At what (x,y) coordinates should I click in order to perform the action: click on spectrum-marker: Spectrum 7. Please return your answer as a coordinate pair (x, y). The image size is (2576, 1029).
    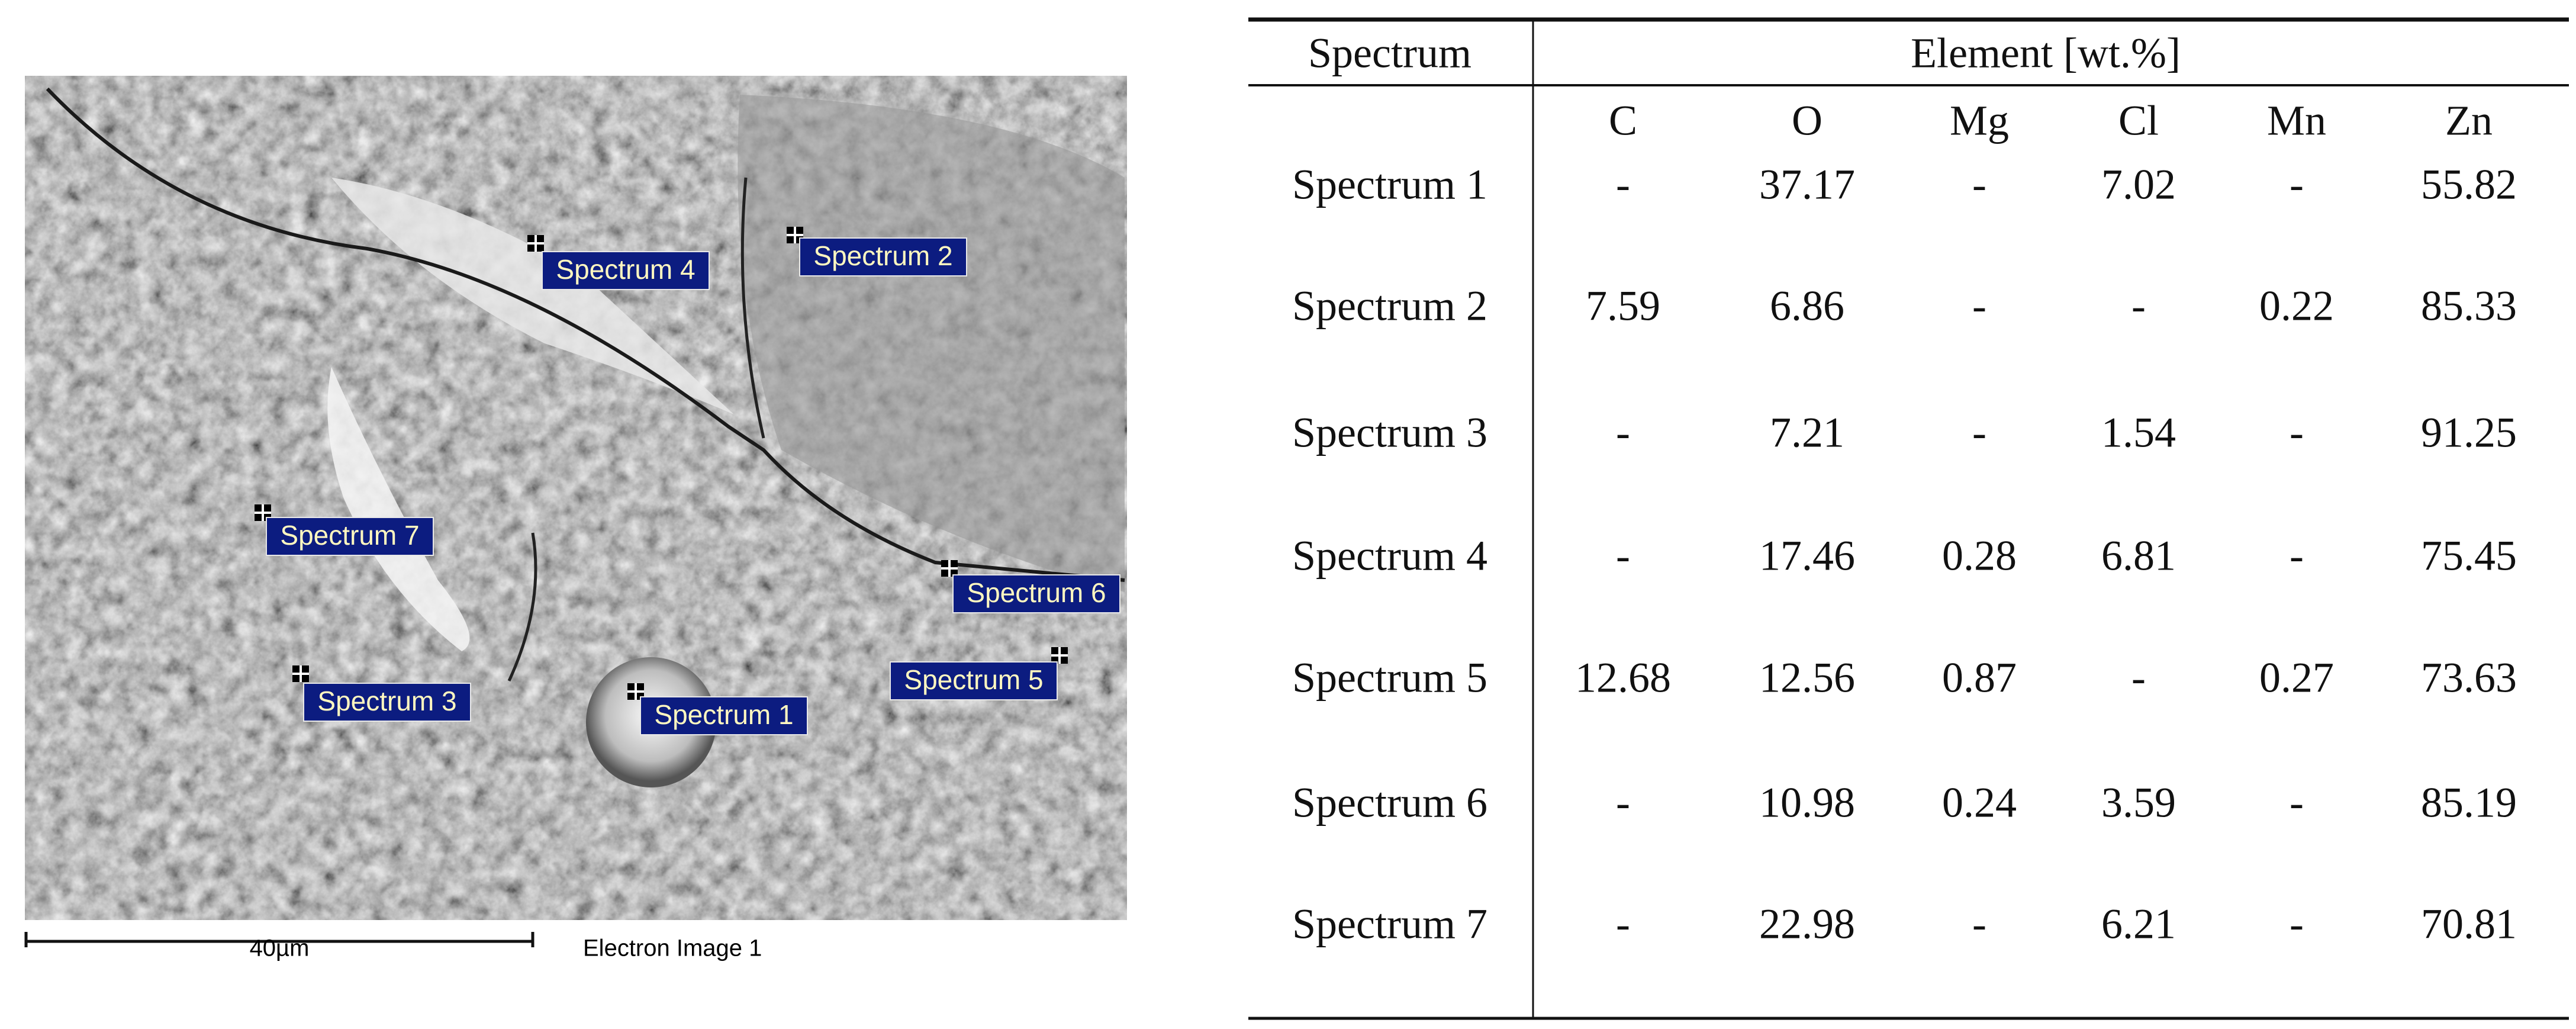
    Looking at the image, I should click on (344, 530).